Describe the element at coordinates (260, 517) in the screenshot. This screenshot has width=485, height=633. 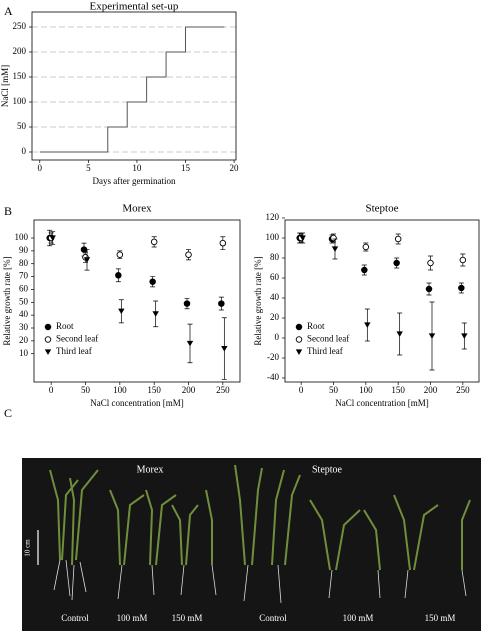
I see `plants` at that location.